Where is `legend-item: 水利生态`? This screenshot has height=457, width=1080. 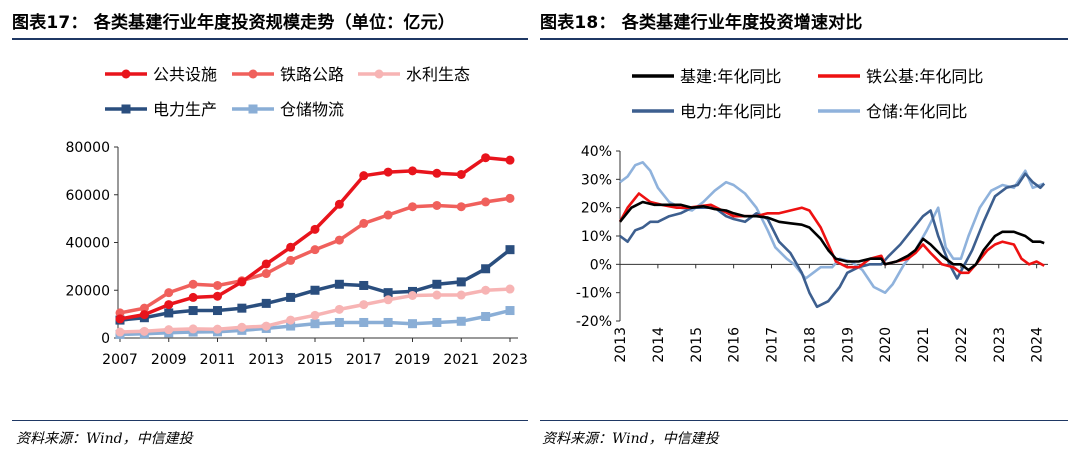
legend-item: 水利生态 is located at coordinates (414, 74).